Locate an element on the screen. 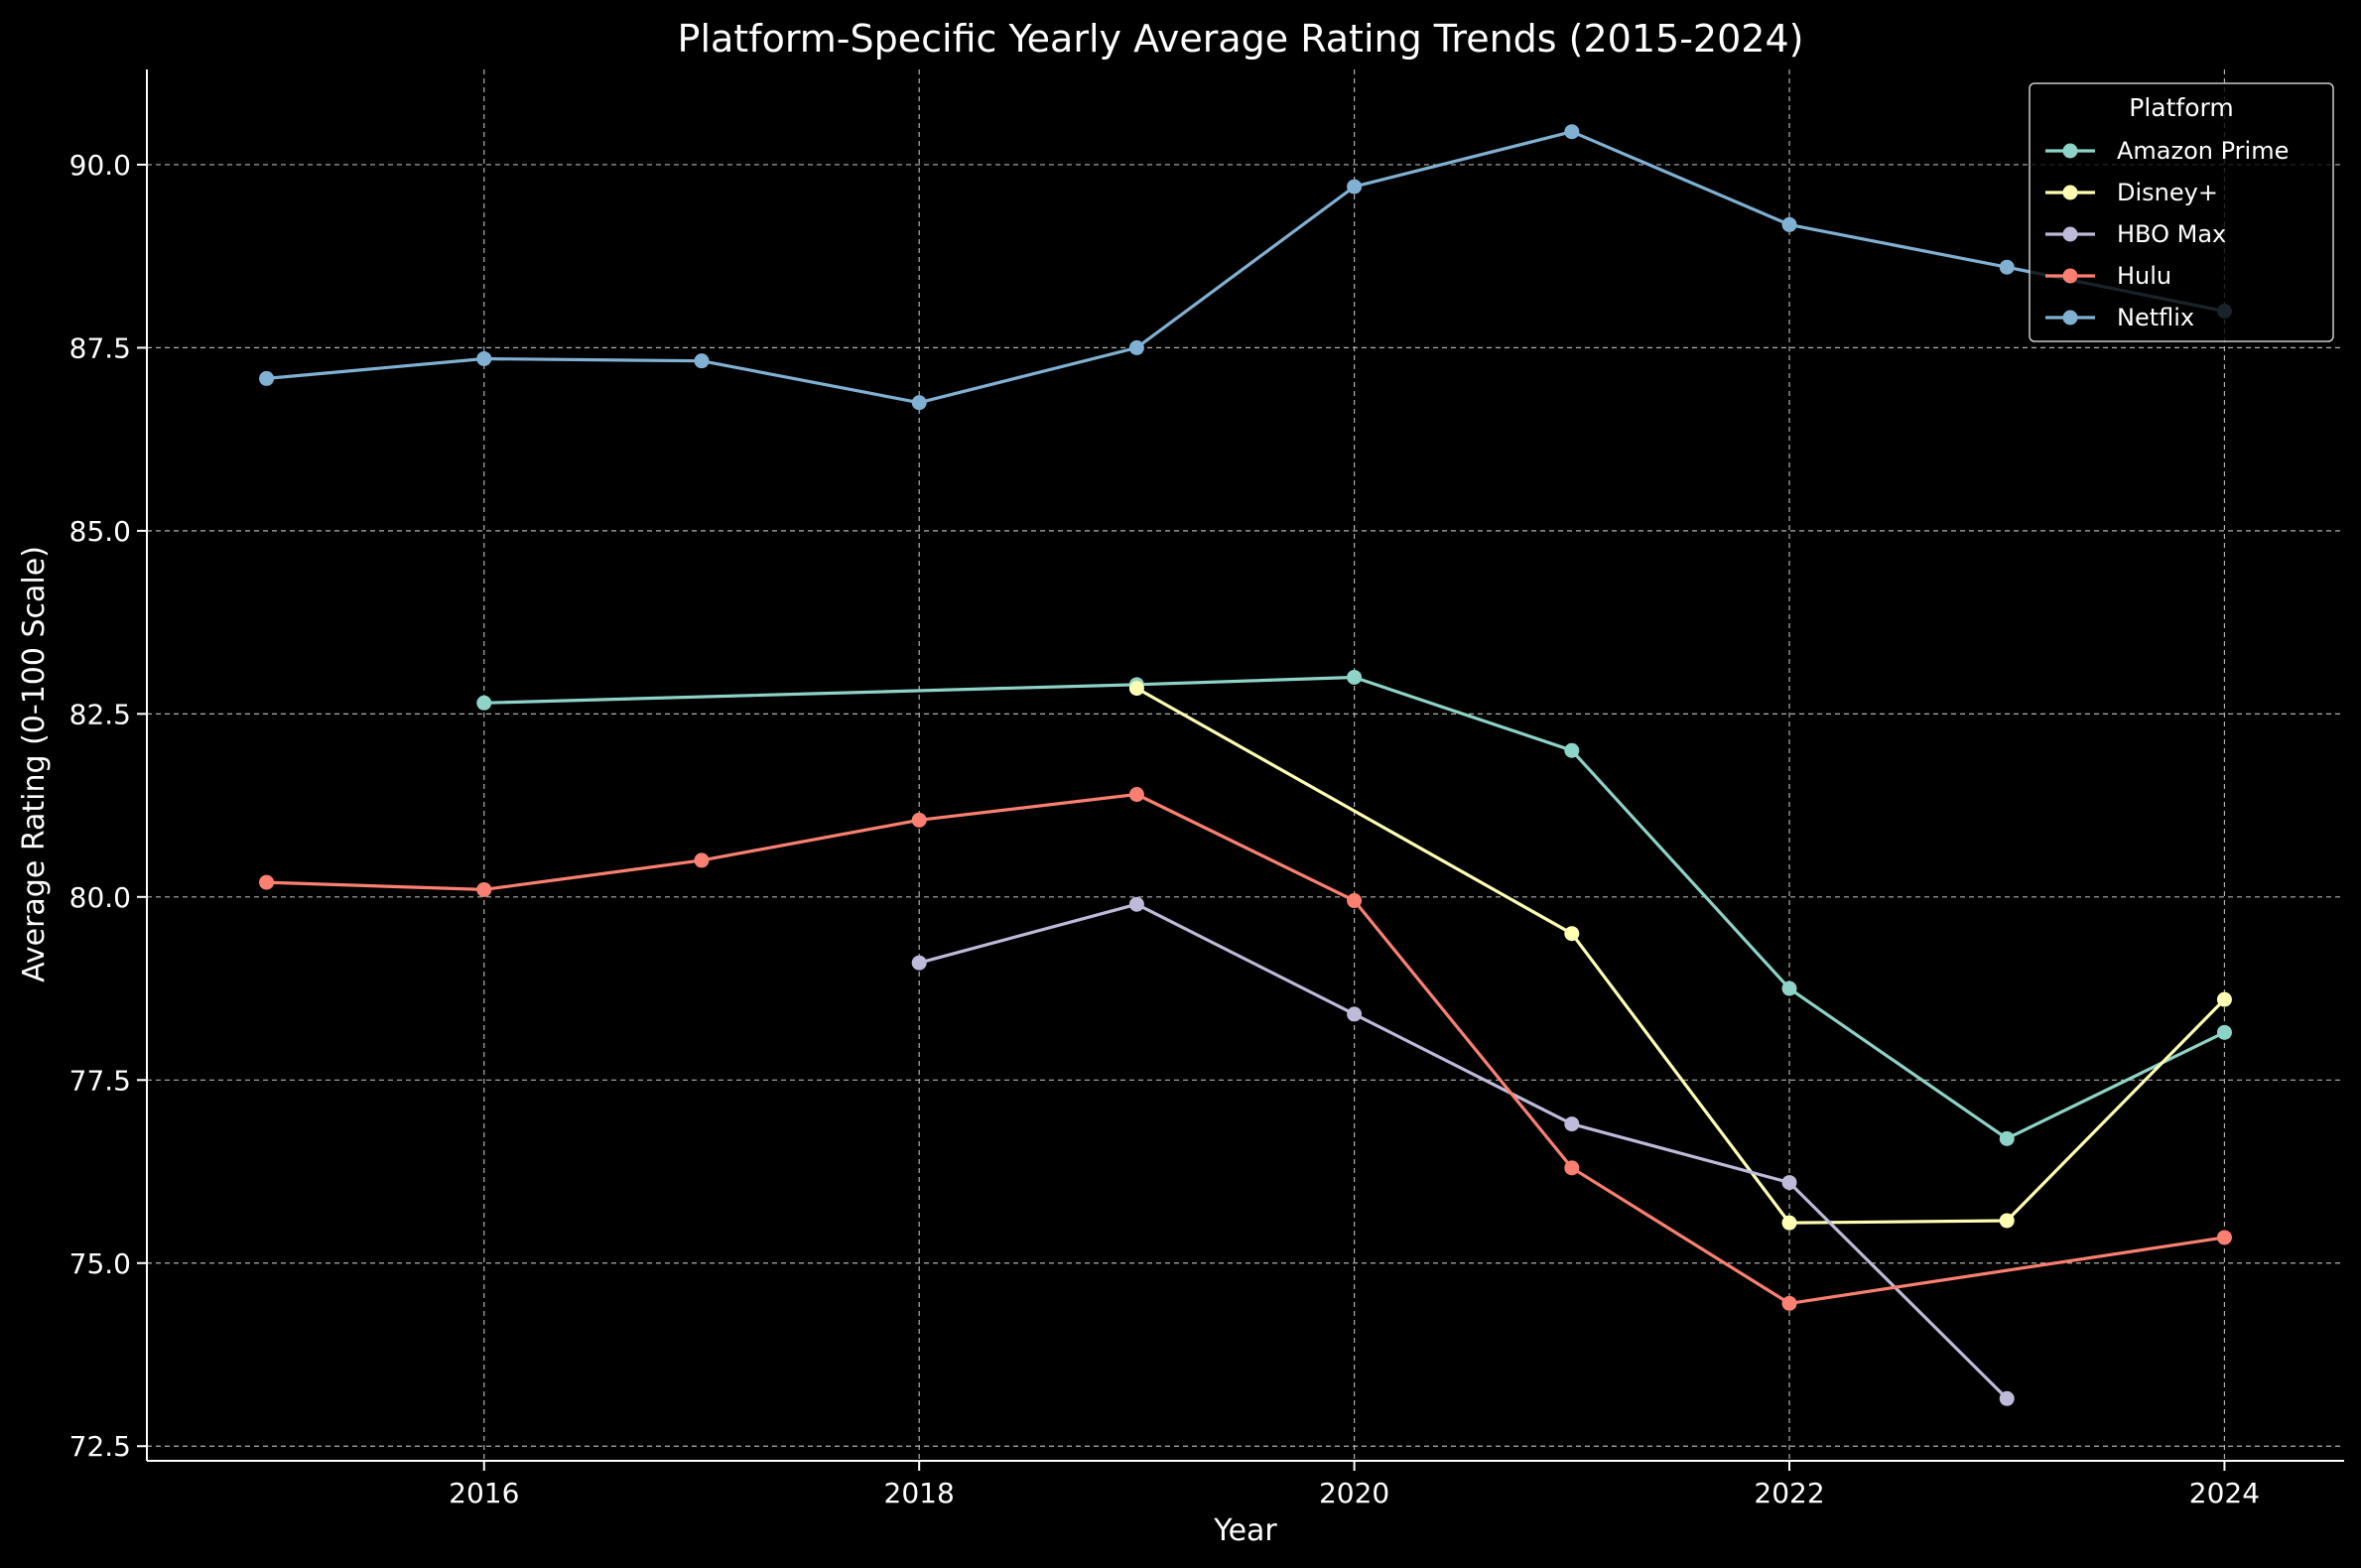 The image size is (2361, 1568). legend-frame is located at coordinates (2182, 212).